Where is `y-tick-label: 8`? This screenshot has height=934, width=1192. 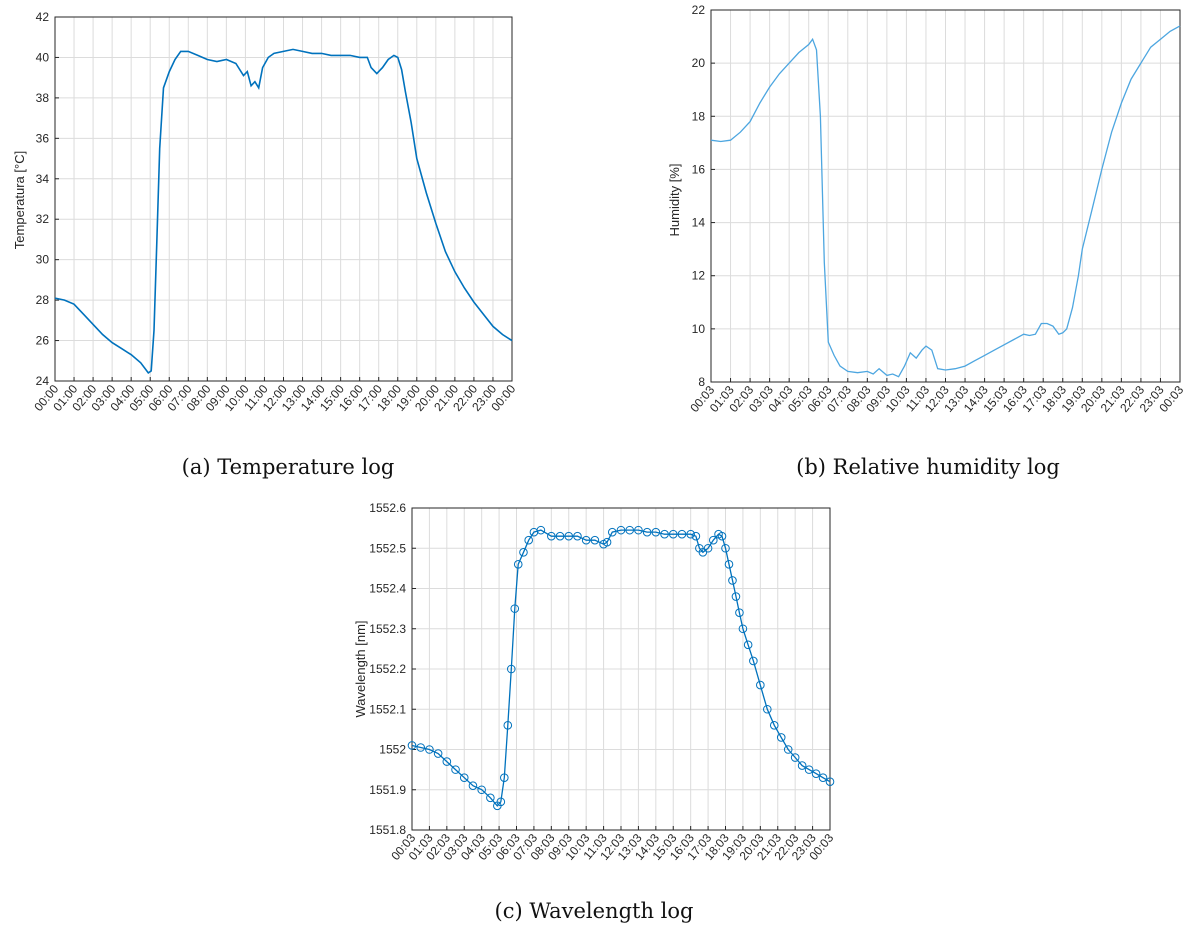 y-tick-label: 8 is located at coordinates (701, 382).